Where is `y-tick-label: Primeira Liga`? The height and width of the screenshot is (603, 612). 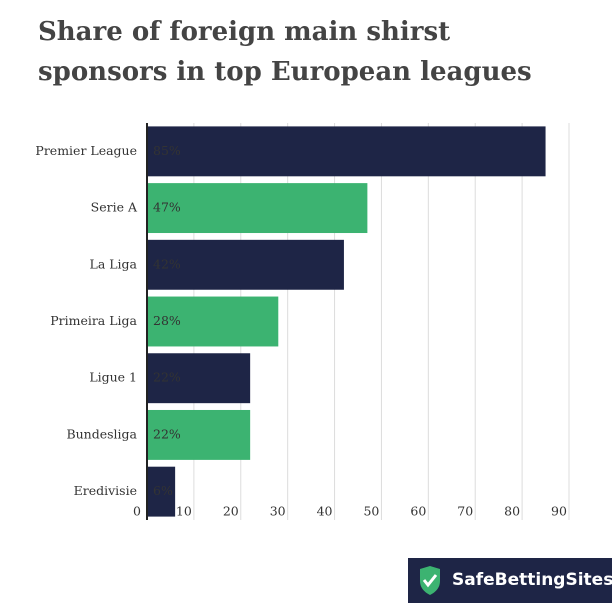
y-tick-label: Primeira Liga is located at coordinates (93, 320).